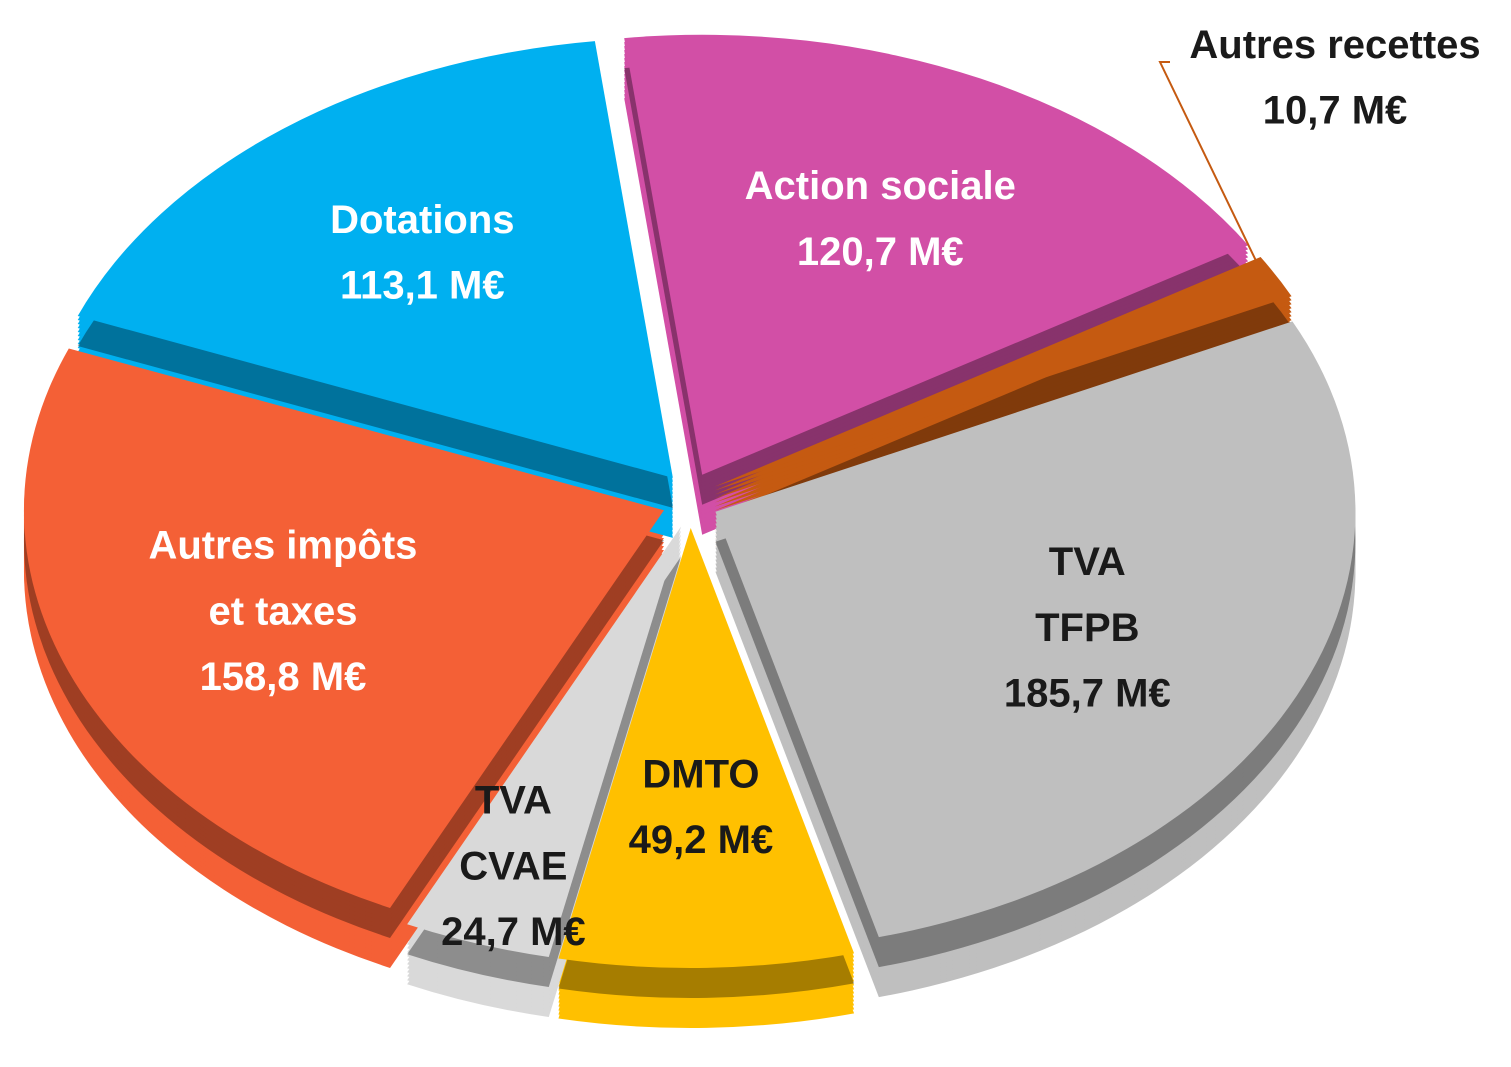  I want to click on value-label: 158,8 M€, so click(283, 677).